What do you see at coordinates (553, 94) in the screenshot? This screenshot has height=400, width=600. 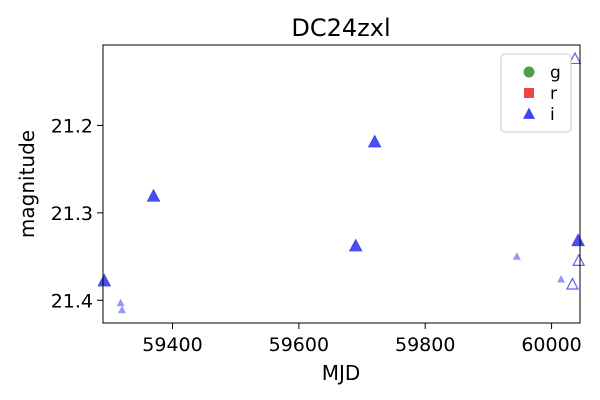 I see `legend-label-r: r` at bounding box center [553, 94].